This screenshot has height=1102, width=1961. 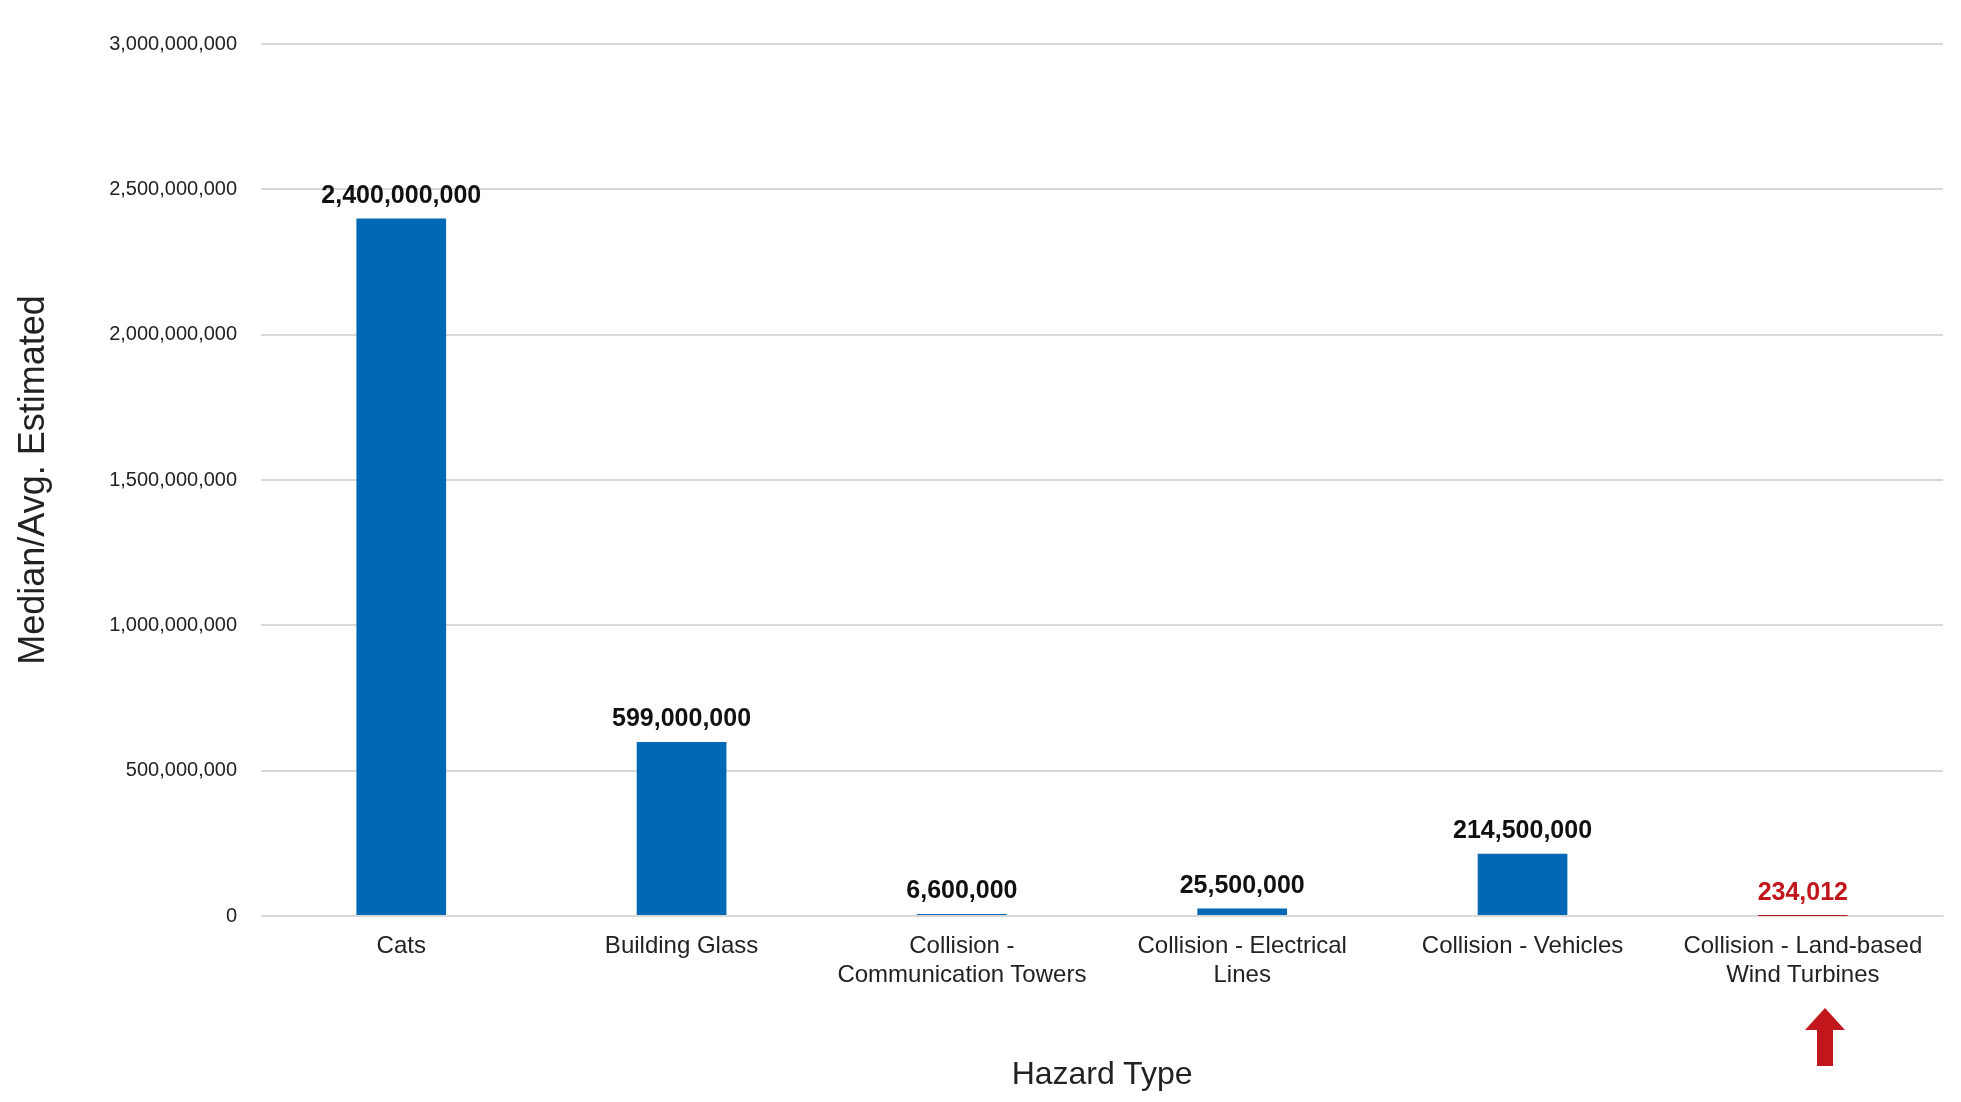 What do you see at coordinates (1242, 959) in the screenshot?
I see `x-tick-label: Collision - Electrical Lines` at bounding box center [1242, 959].